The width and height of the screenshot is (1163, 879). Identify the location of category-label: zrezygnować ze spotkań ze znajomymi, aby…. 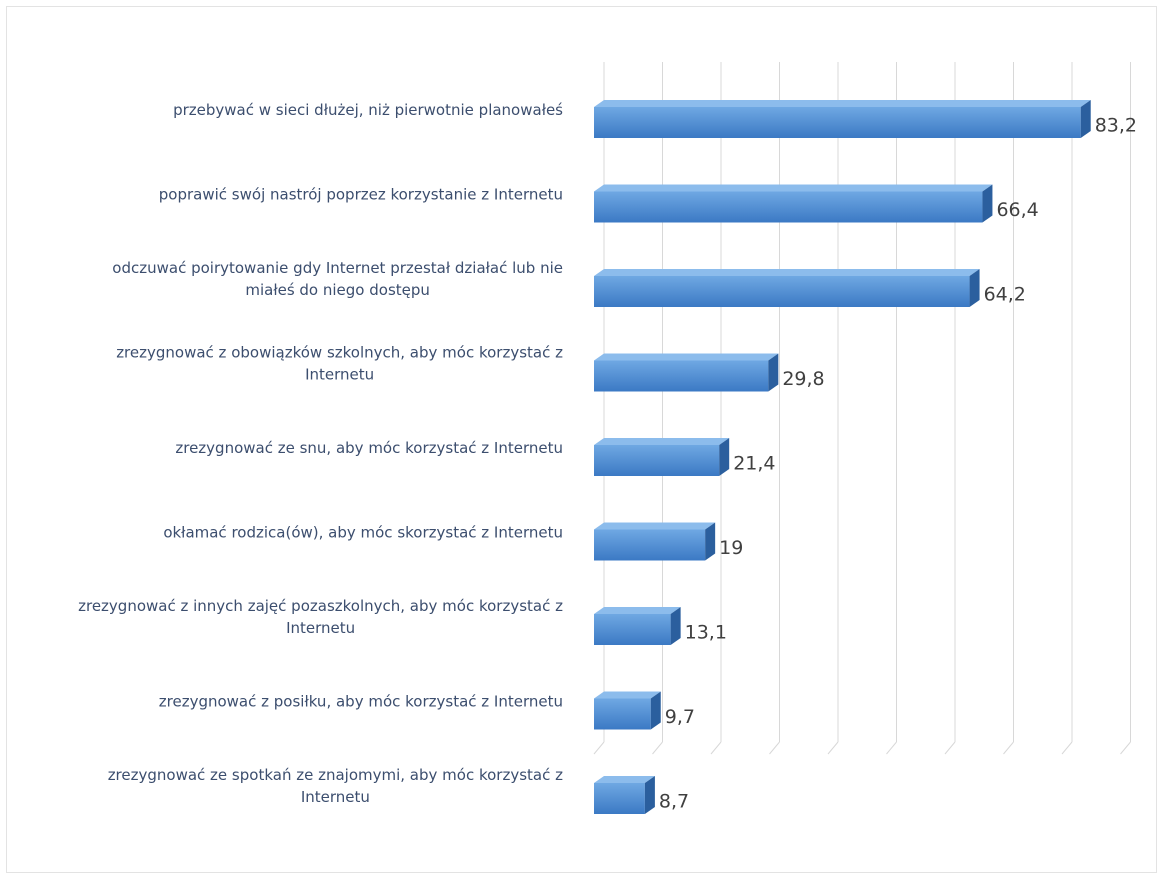
(335, 775).